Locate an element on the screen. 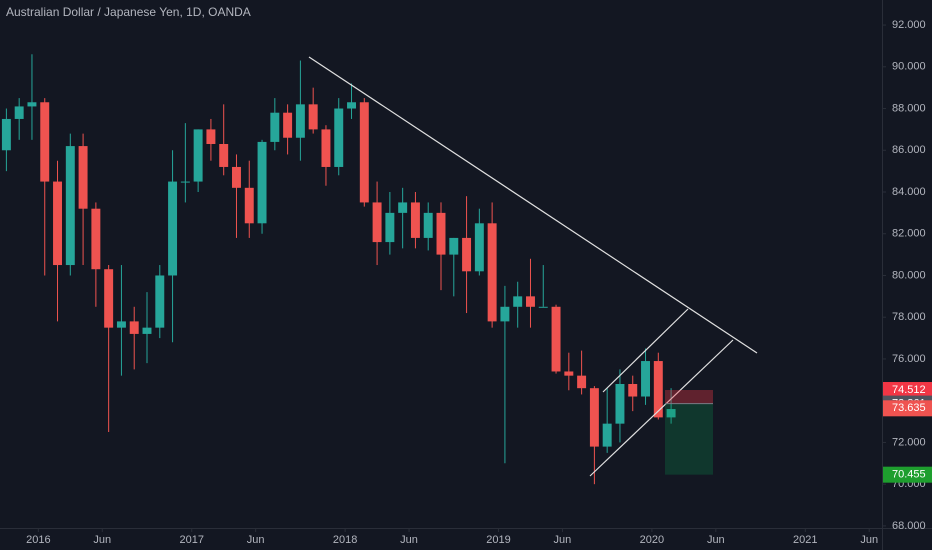 This screenshot has width=932, height=550. price-tag-label: 73.635 is located at coordinates (909, 408).